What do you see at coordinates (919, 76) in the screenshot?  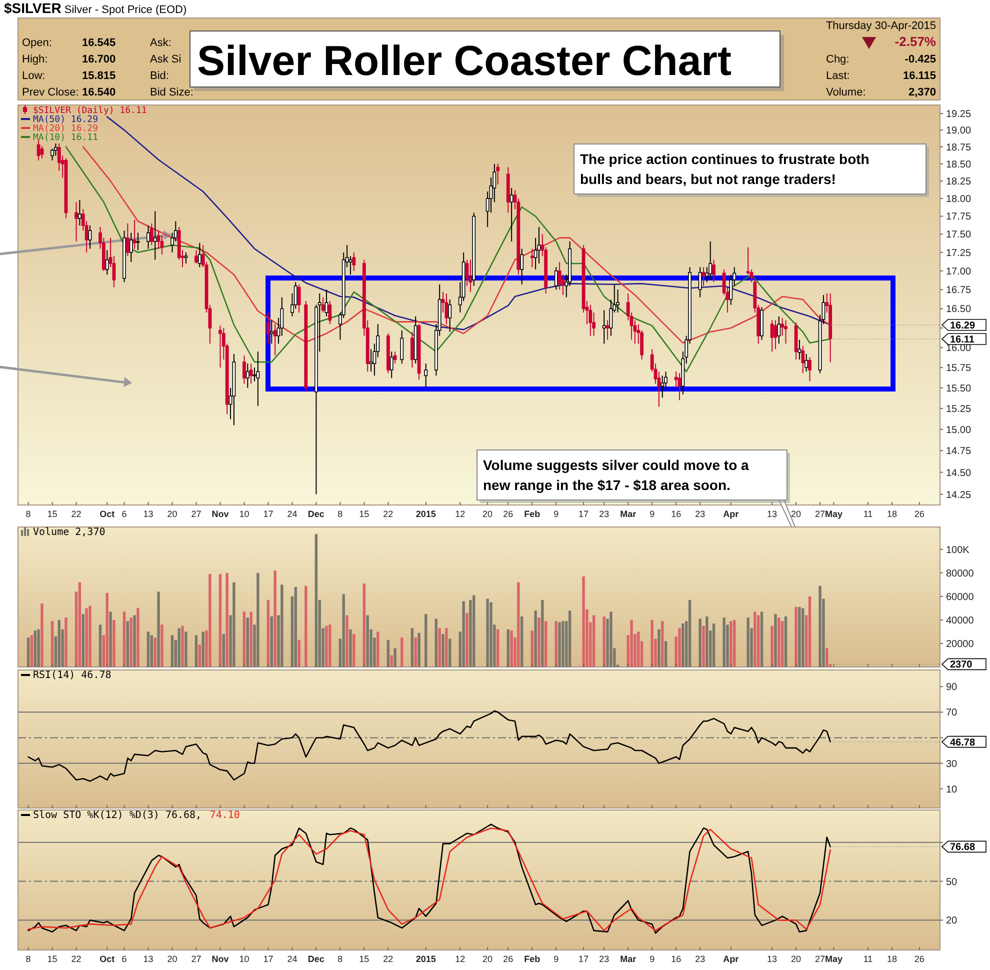 I see `text: 16.115` at bounding box center [919, 76].